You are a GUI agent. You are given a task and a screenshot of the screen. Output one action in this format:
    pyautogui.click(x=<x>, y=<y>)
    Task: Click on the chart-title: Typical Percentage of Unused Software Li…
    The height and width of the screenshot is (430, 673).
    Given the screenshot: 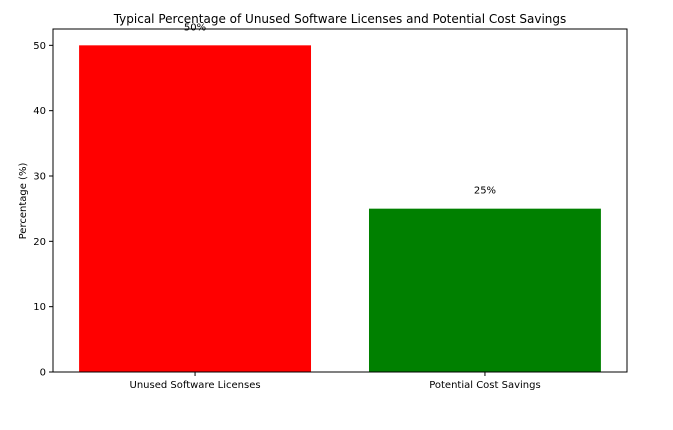 What is the action you would take?
    pyautogui.click(x=340, y=19)
    